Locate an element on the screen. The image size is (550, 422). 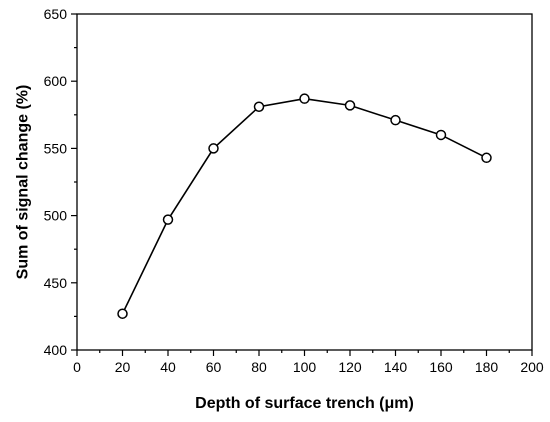
y-tick-label: 650 is located at coordinates (56, 14).